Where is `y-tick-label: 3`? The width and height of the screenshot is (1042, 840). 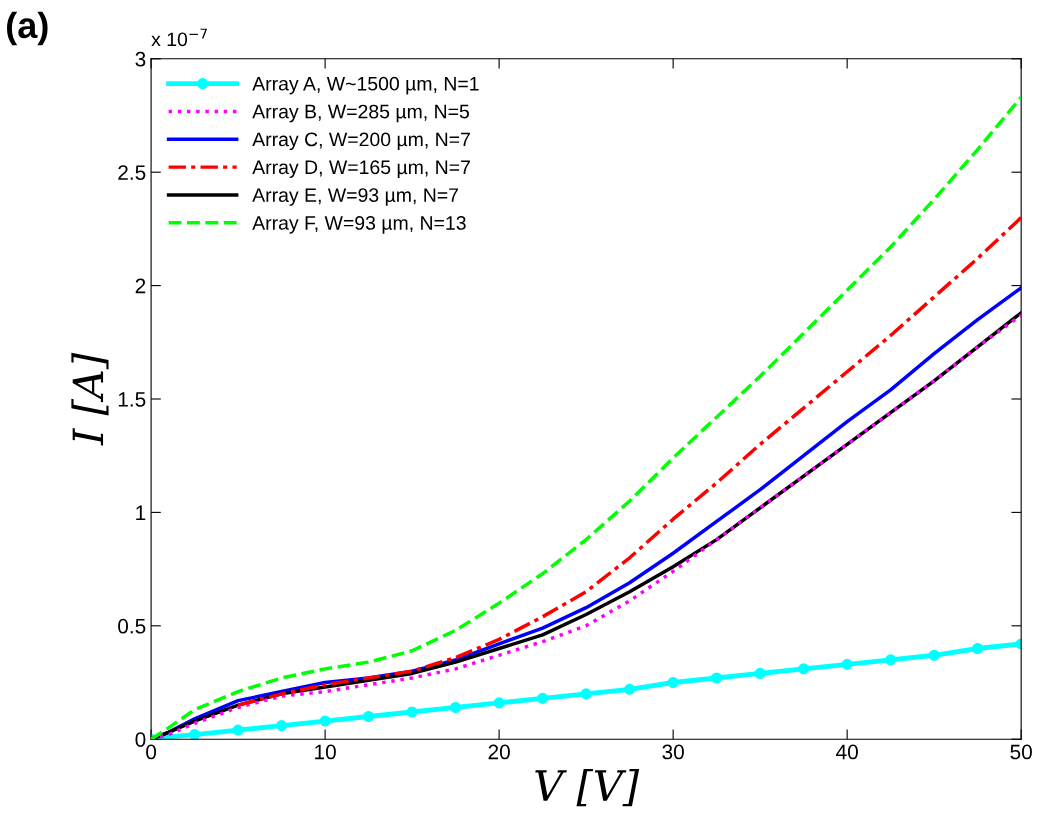 y-tick-label: 3 is located at coordinates (140, 59).